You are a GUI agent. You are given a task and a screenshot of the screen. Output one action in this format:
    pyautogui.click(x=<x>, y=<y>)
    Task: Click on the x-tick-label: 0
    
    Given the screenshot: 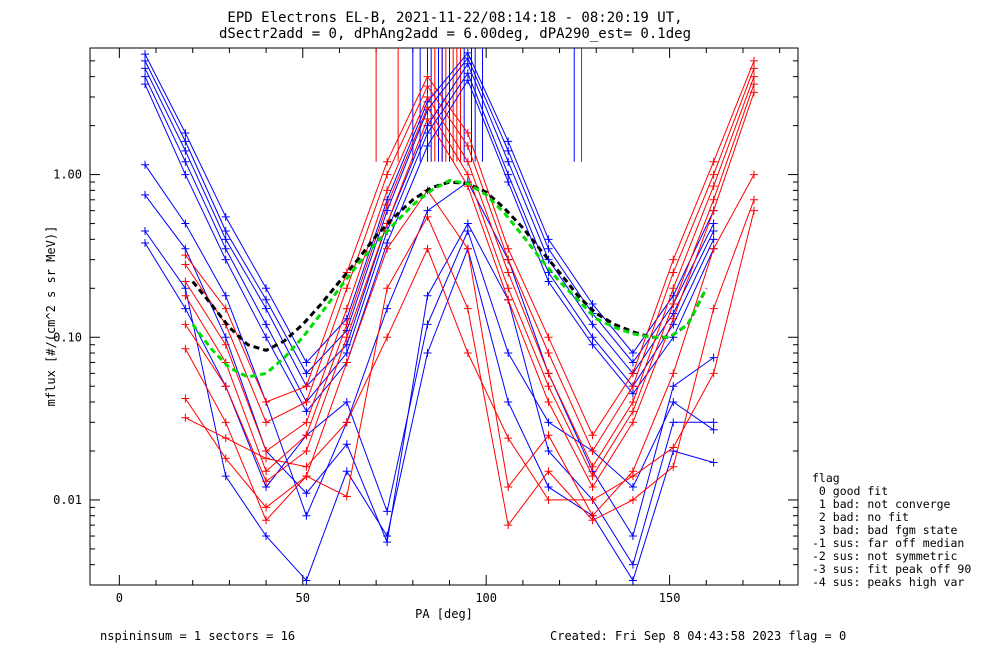 What is the action you would take?
    pyautogui.click(x=119, y=598)
    